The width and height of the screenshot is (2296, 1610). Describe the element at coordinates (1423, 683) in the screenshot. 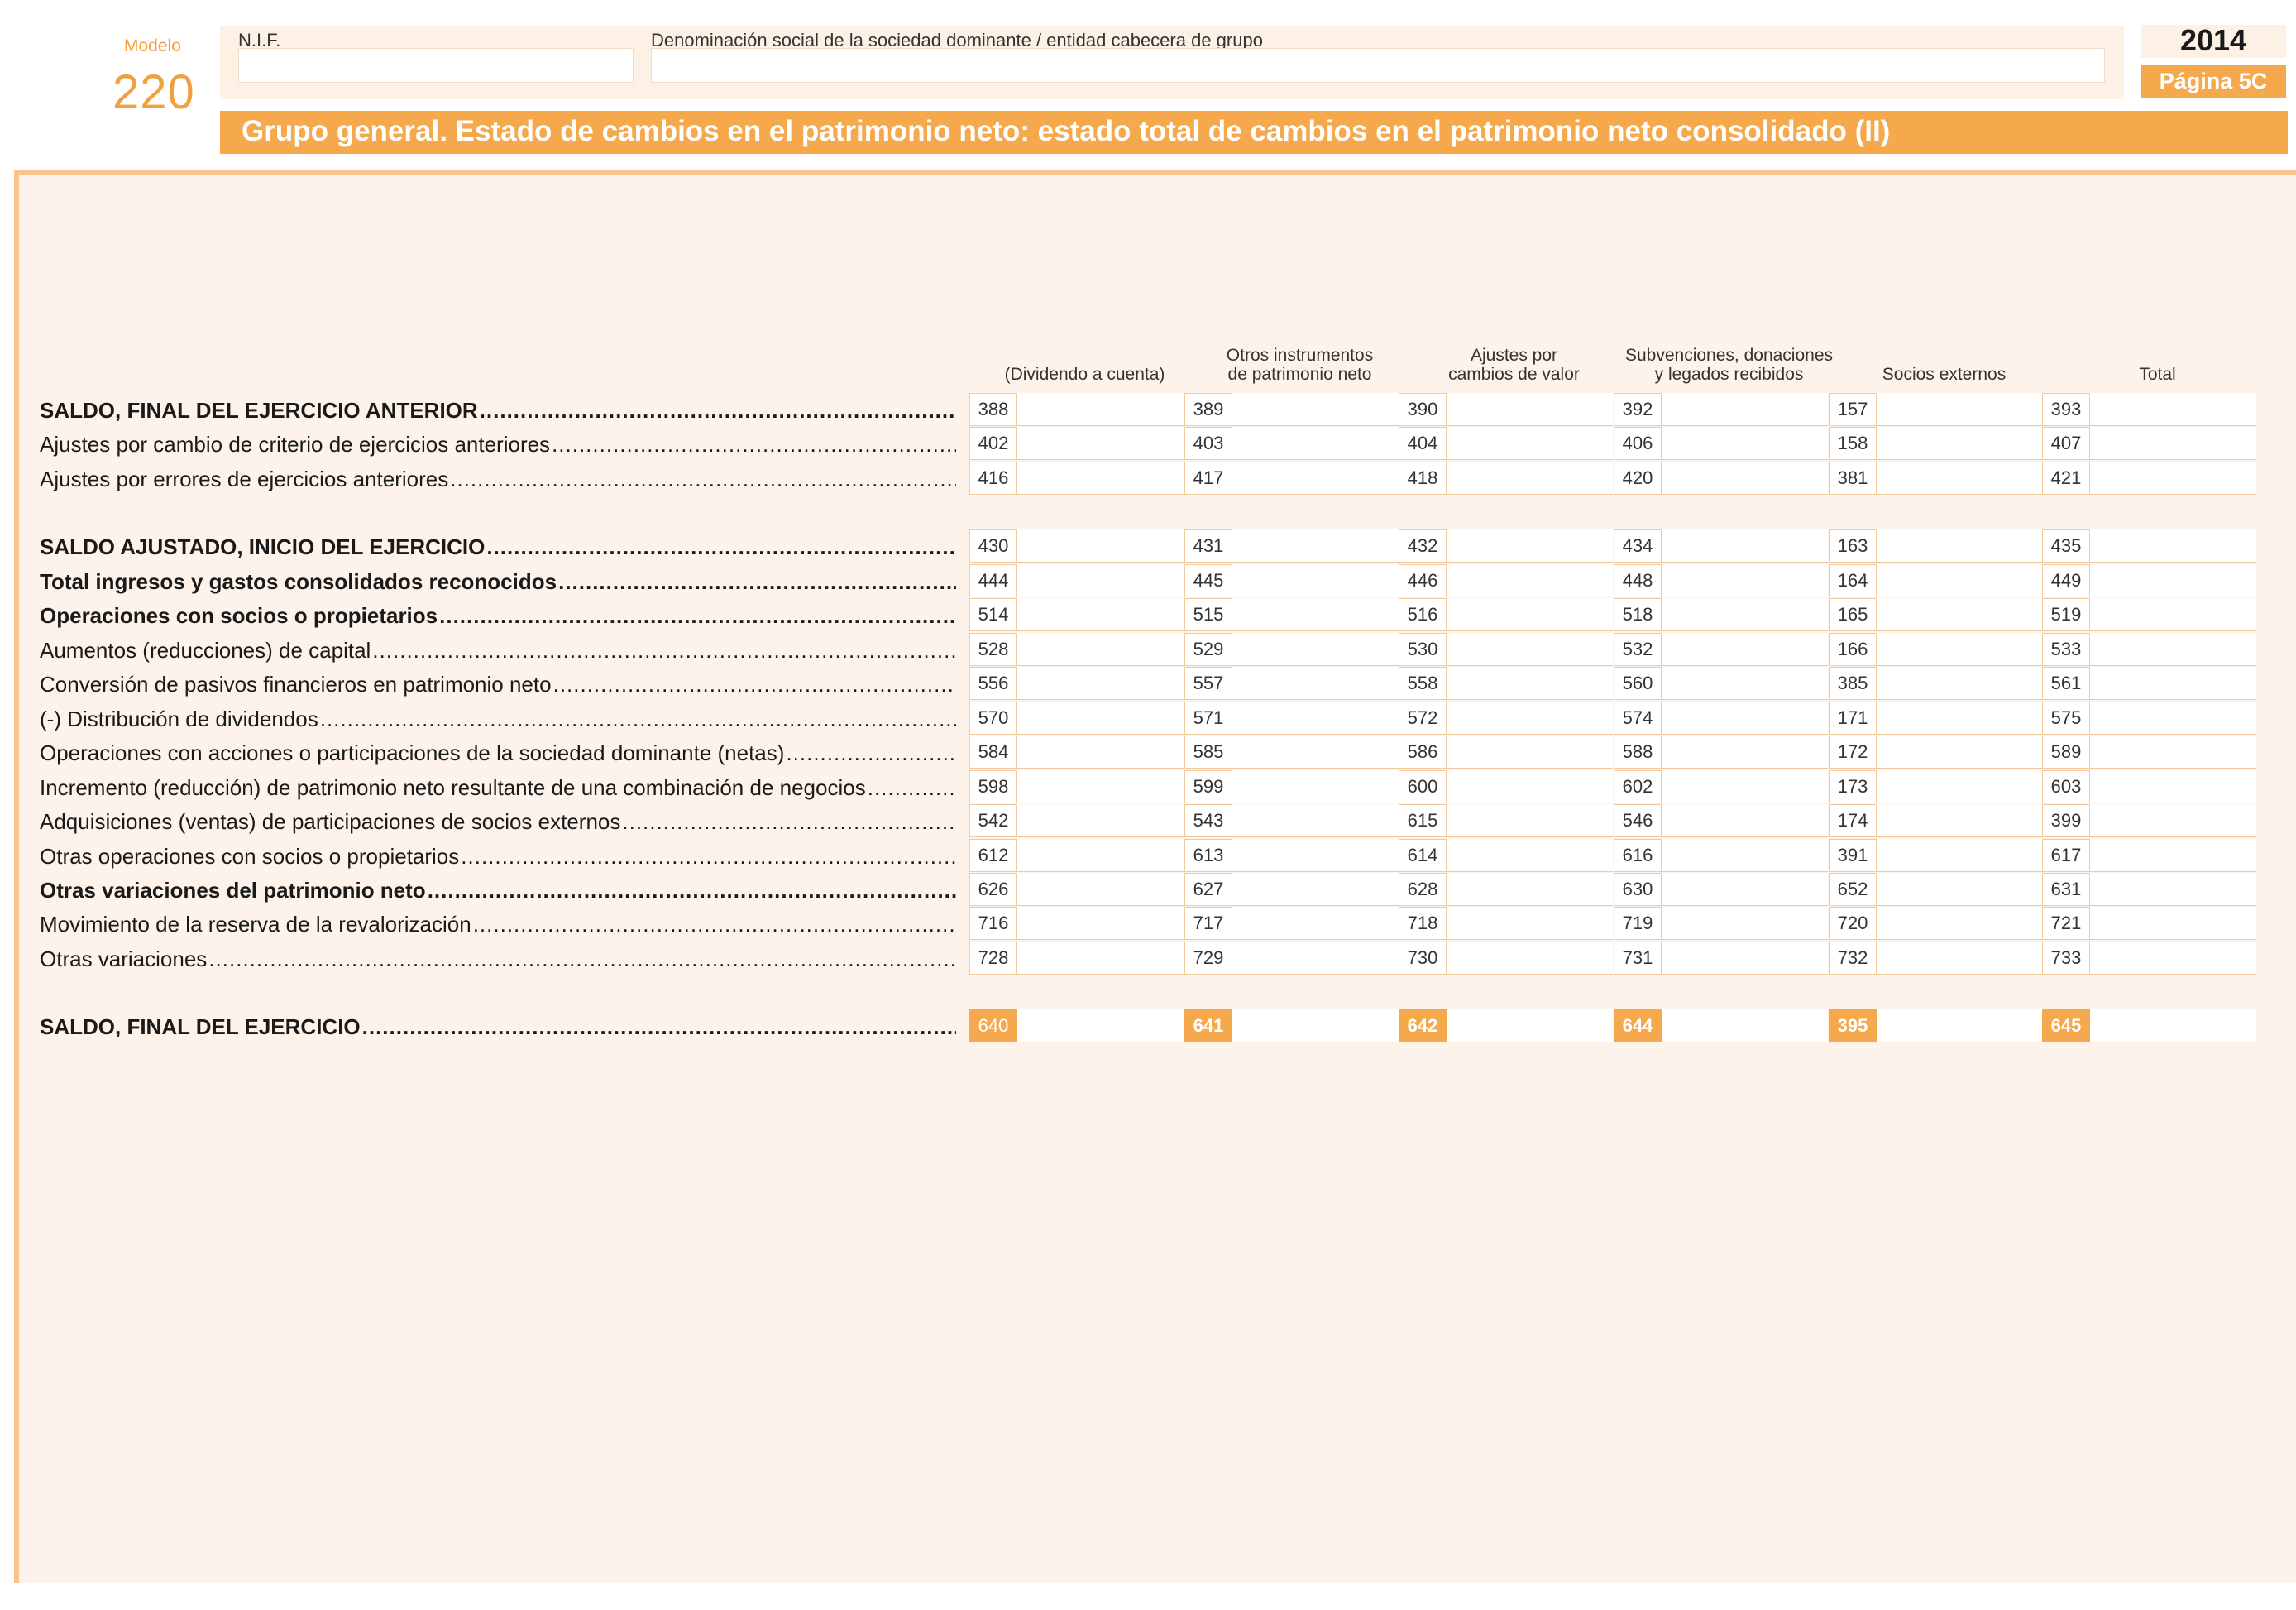

I see `box-code: 558` at that location.